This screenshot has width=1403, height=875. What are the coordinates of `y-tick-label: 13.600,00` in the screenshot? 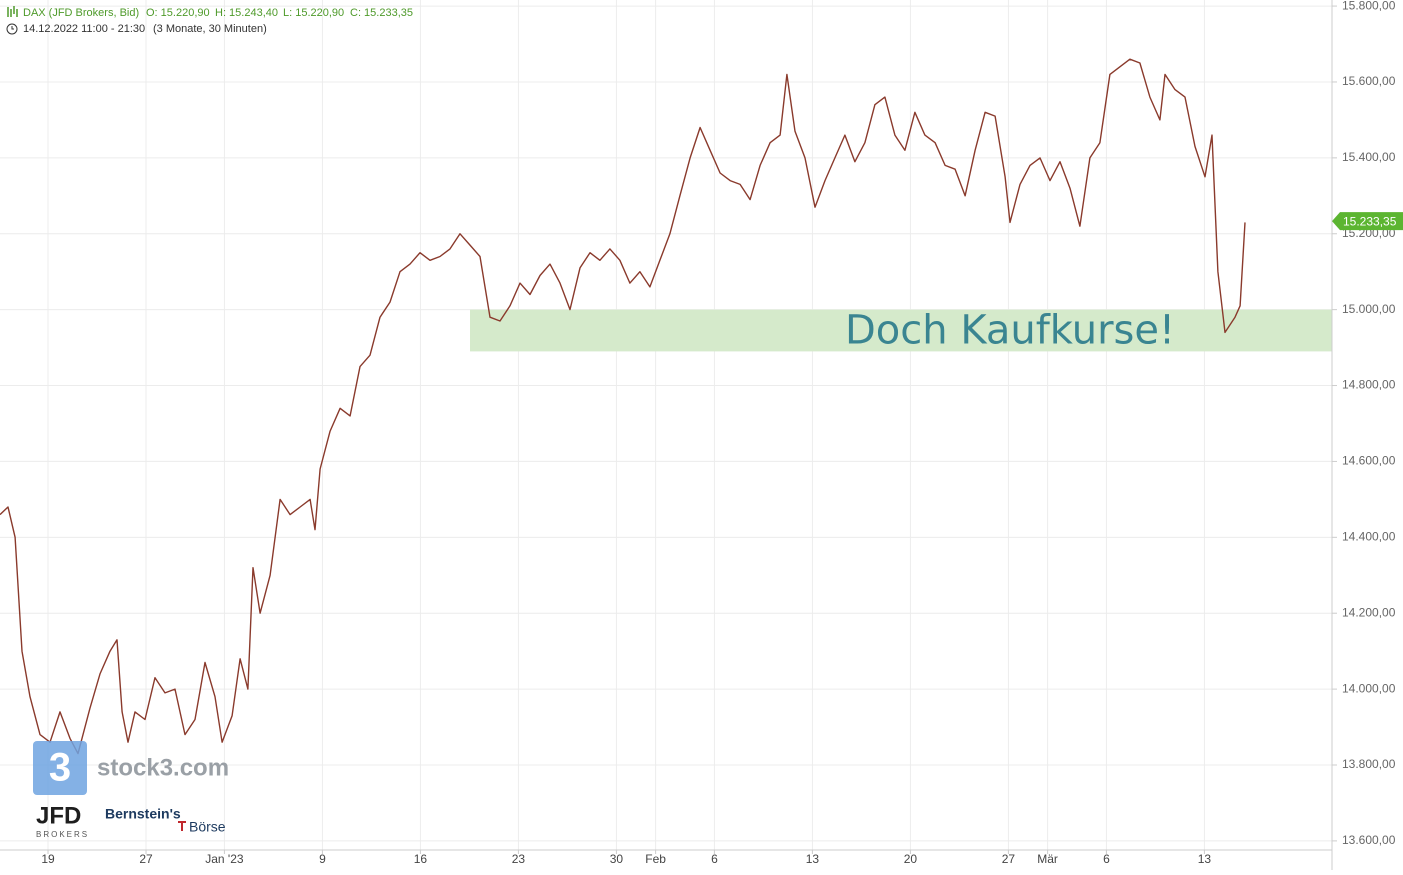 It's located at (1369, 840).